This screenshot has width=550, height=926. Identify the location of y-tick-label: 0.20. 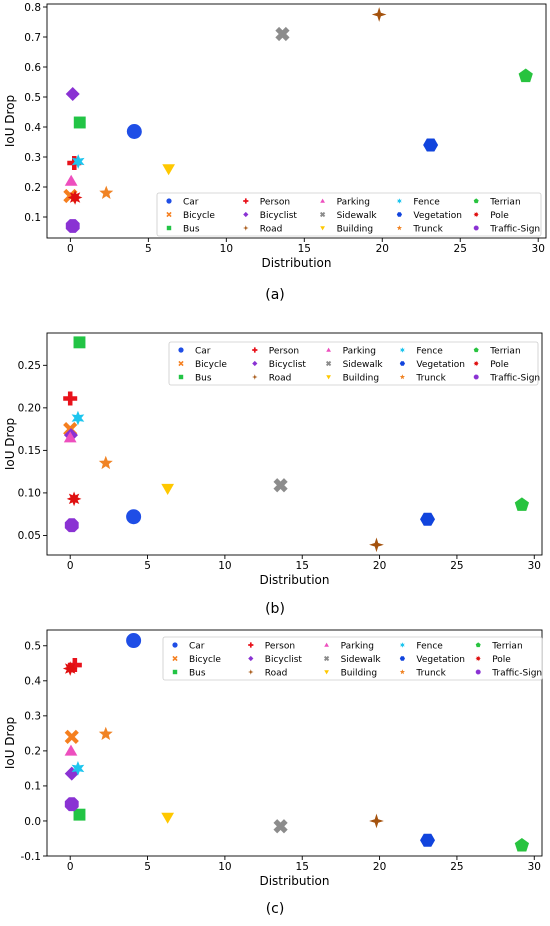
(29, 409).